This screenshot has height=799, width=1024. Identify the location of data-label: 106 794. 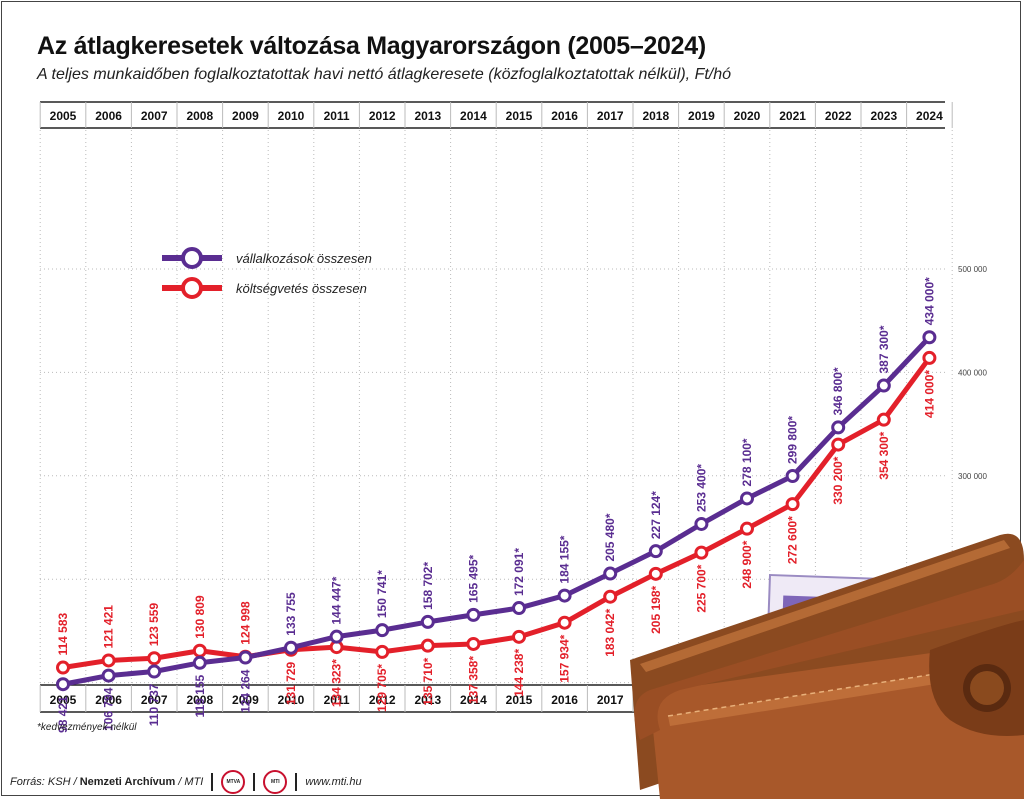
(109, 709).